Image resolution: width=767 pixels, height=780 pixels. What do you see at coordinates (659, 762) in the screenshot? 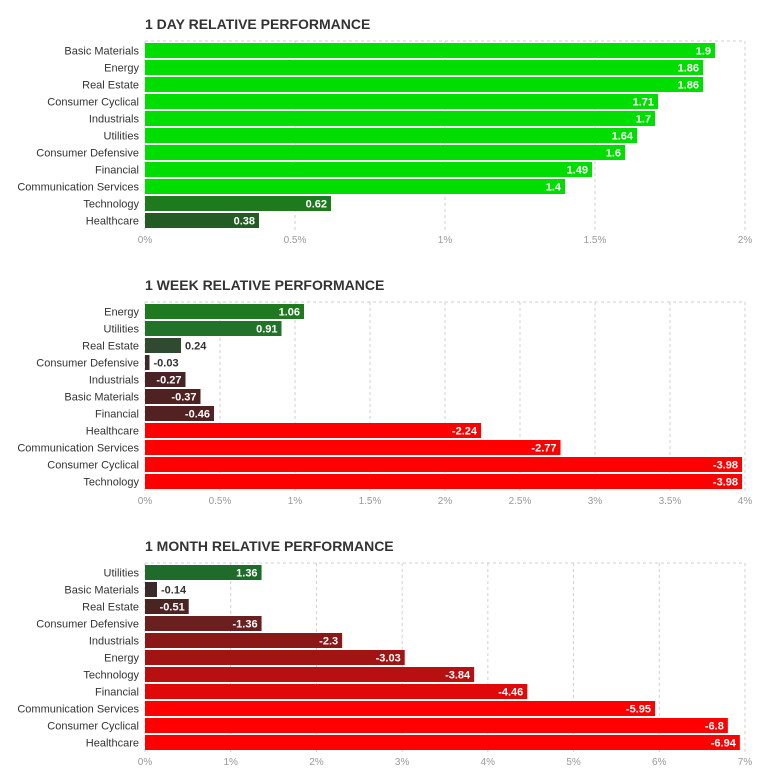
I see `tick-label: 6%` at bounding box center [659, 762].